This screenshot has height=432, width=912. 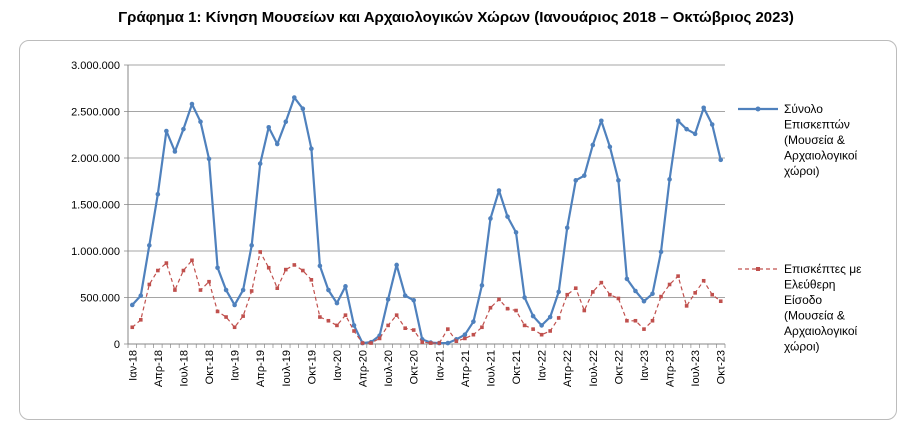 What do you see at coordinates (802, 171) in the screenshot?
I see `legend-label: χώροι)` at bounding box center [802, 171].